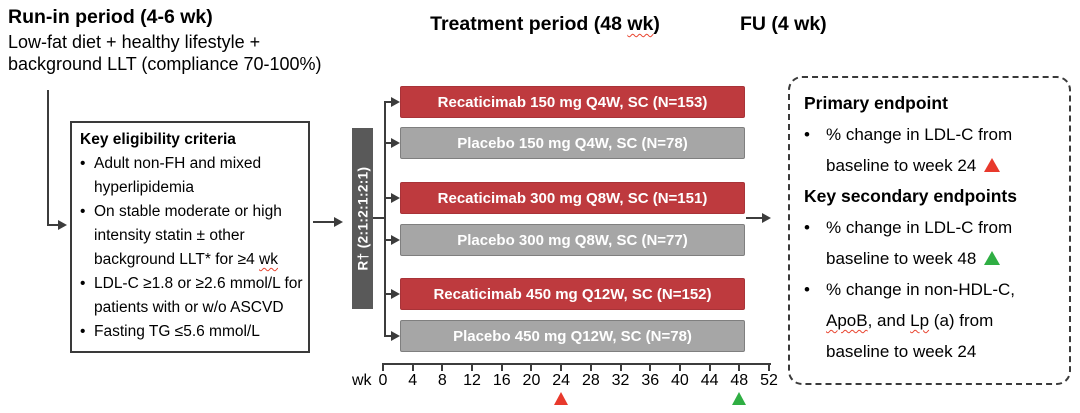  What do you see at coordinates (910, 196) in the screenshot?
I see `secondary-endpoints-title: Key secondary endpoints` at bounding box center [910, 196].